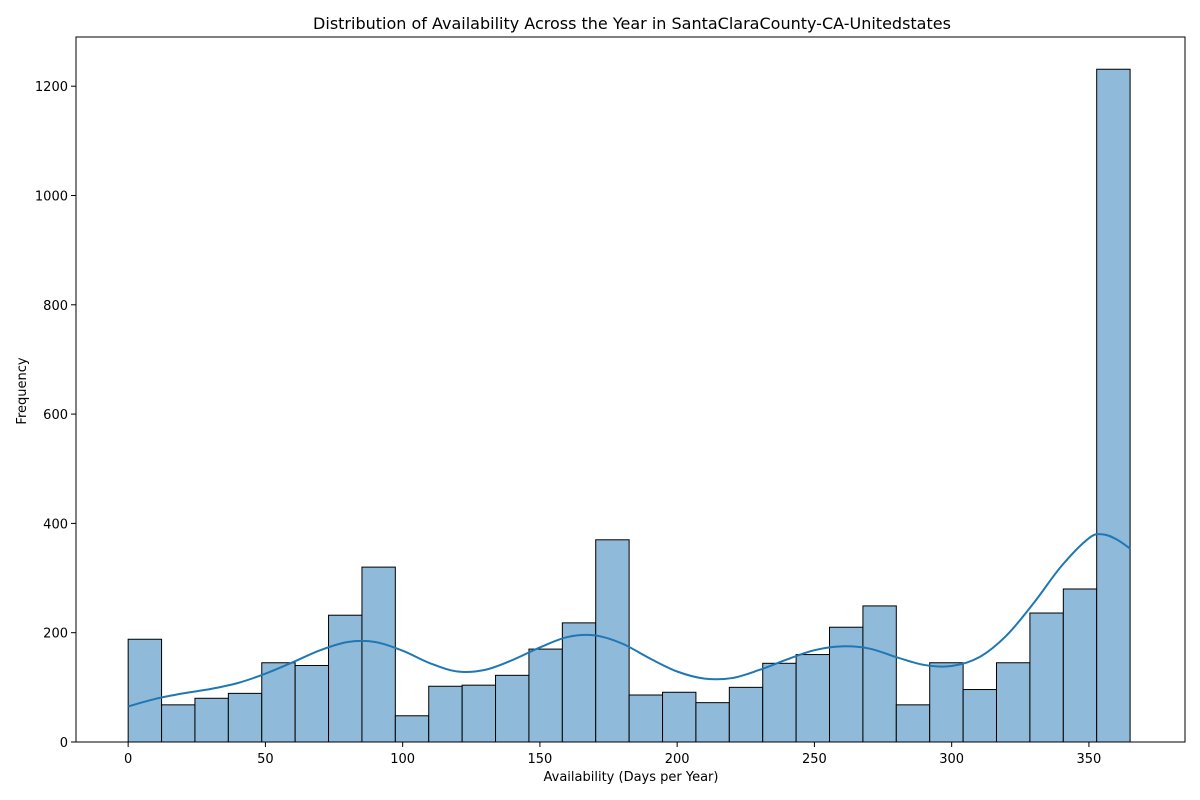 This screenshot has width=1200, height=800. What do you see at coordinates (55, 306) in the screenshot?
I see `y-tick-label: 800` at bounding box center [55, 306].